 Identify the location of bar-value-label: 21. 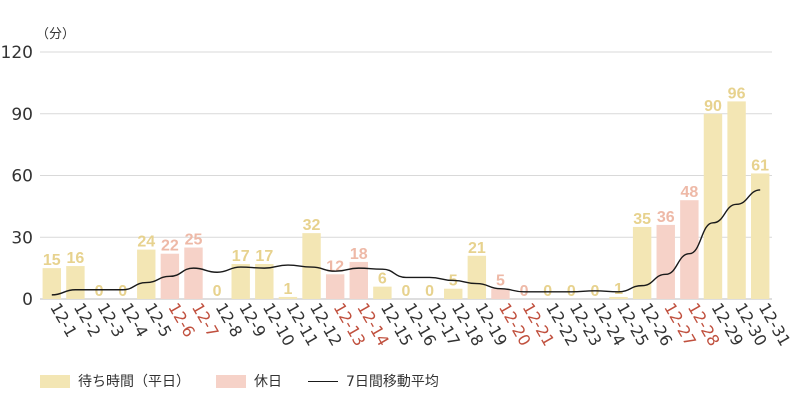
(477, 248).